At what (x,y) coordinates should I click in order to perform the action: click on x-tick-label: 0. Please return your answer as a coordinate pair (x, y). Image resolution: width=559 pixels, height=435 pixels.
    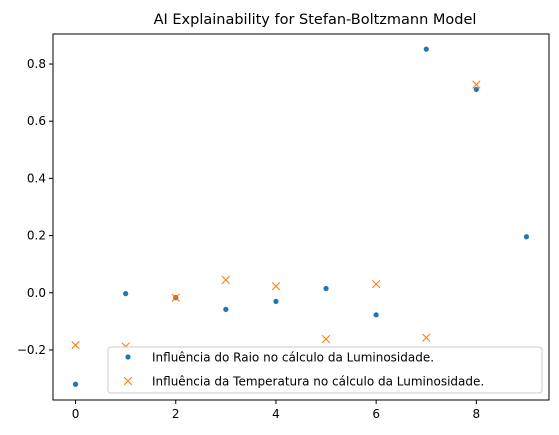
    Looking at the image, I should click on (76, 414).